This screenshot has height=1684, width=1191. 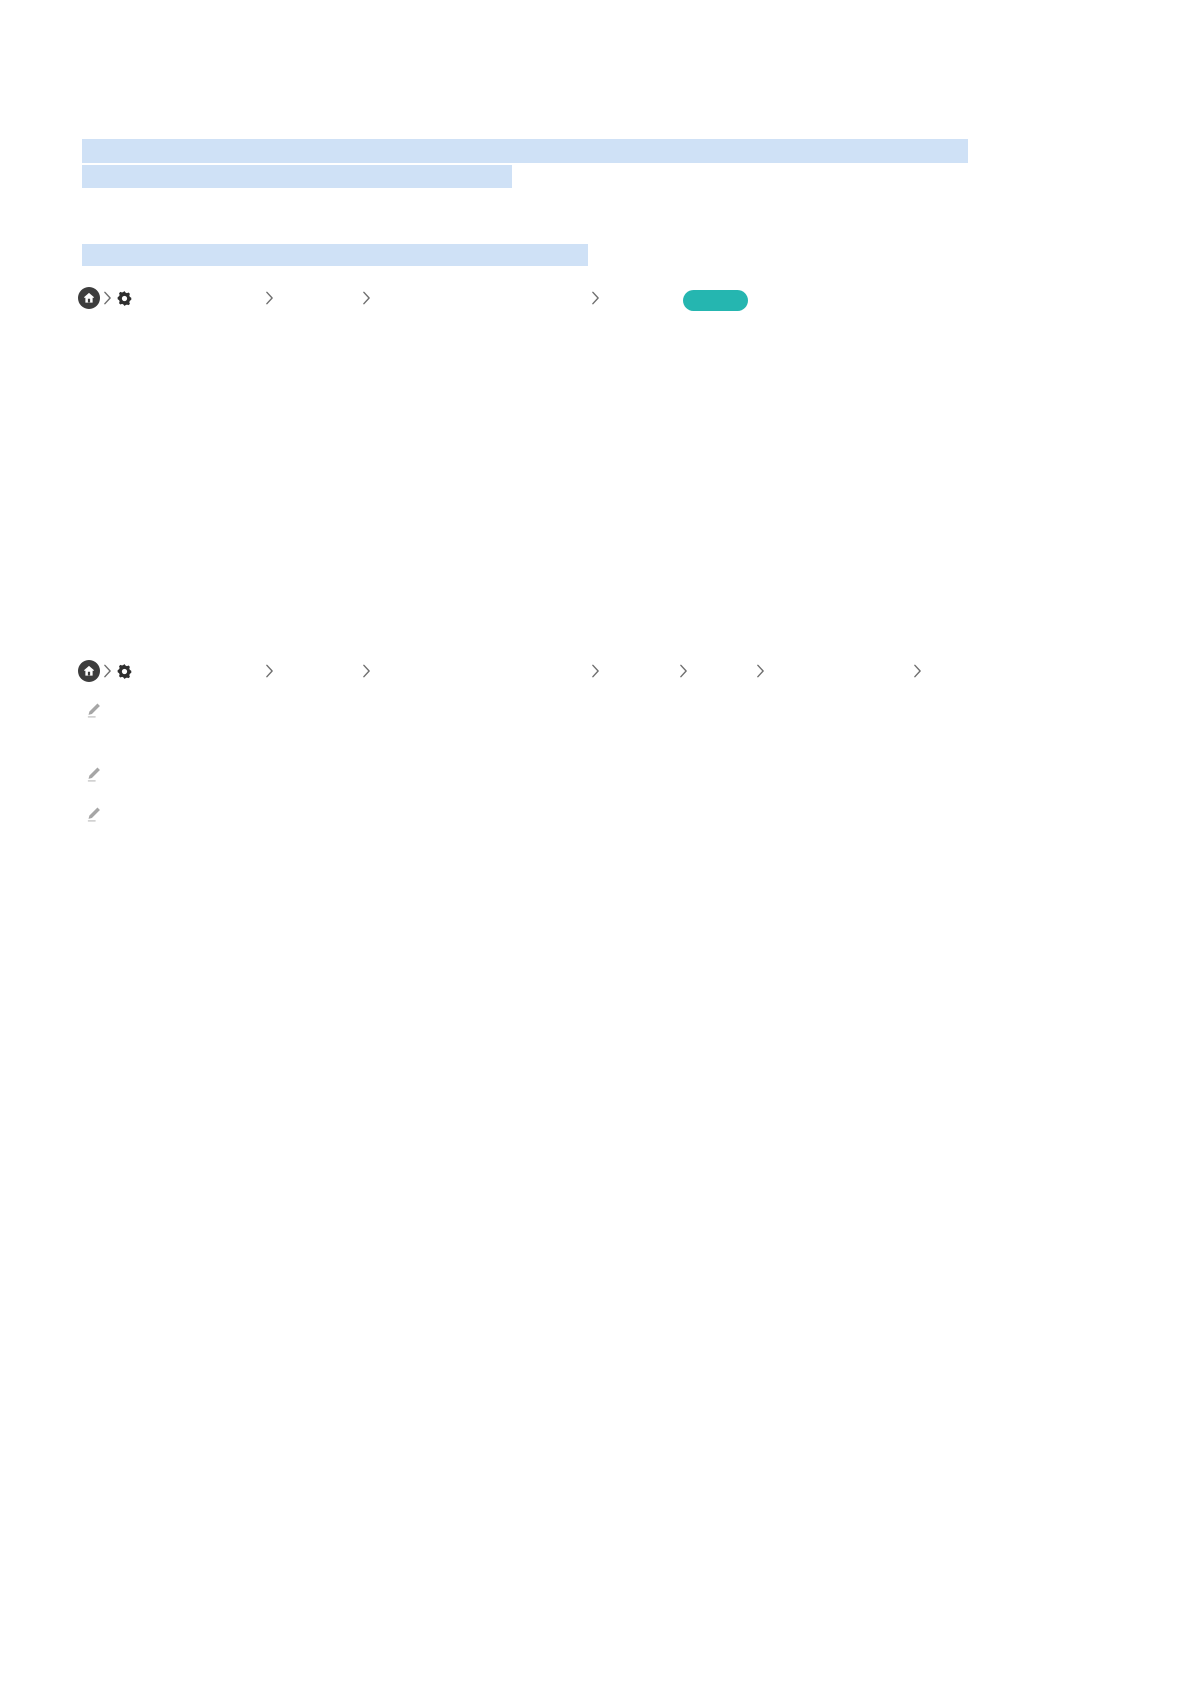 What do you see at coordinates (335, 255) in the screenshot?
I see `heading-section` at bounding box center [335, 255].